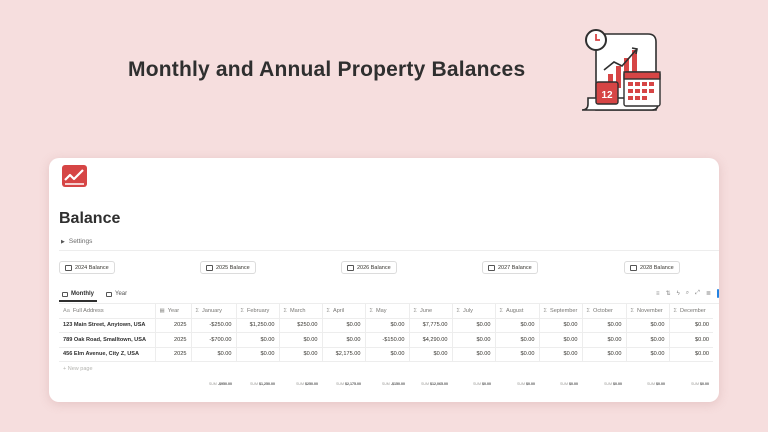 The image size is (768, 432). What do you see at coordinates (173, 311) in the screenshot?
I see `column-header: ▦ Year` at bounding box center [173, 311].